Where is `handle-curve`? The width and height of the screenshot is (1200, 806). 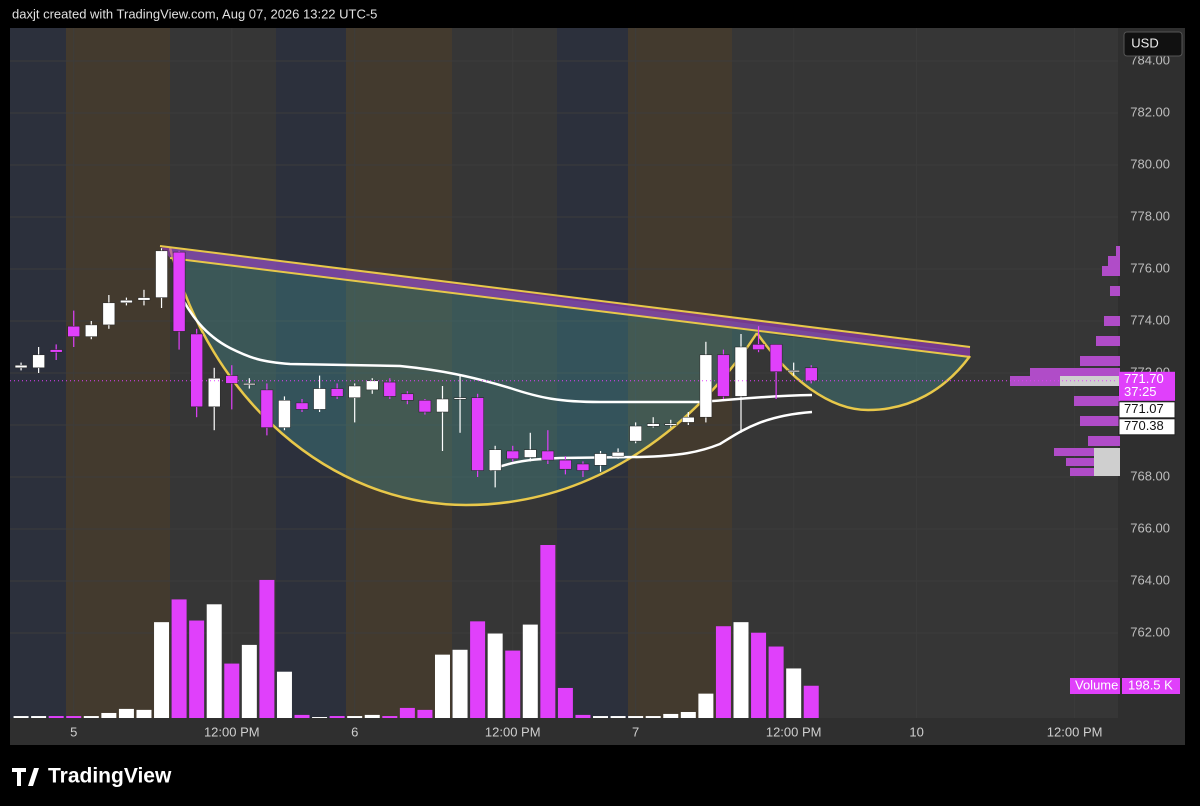 handle-curve is located at coordinates (863, 372).